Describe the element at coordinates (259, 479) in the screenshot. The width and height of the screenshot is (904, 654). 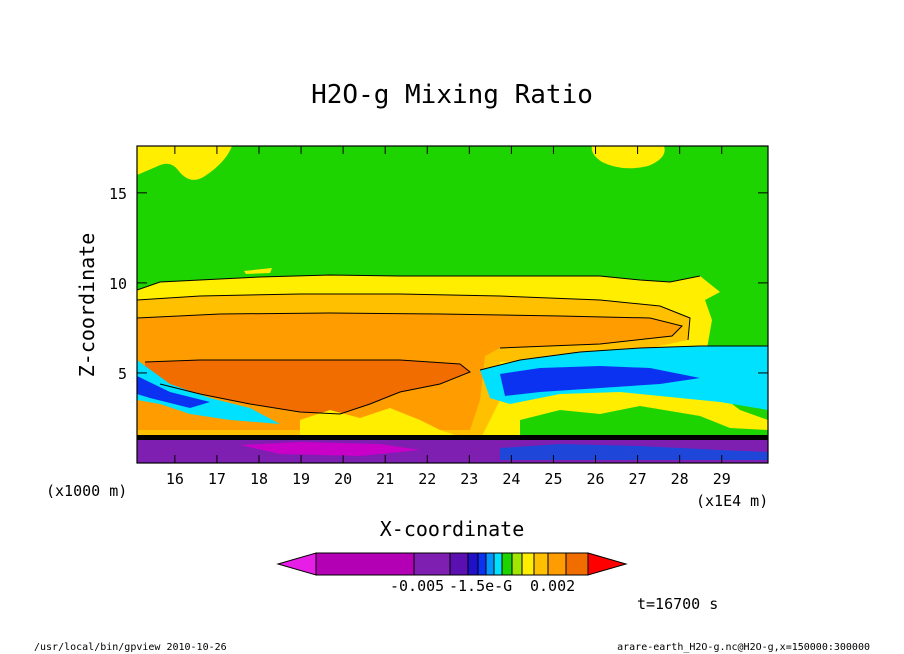
I see `x-tick-label: 18` at that location.